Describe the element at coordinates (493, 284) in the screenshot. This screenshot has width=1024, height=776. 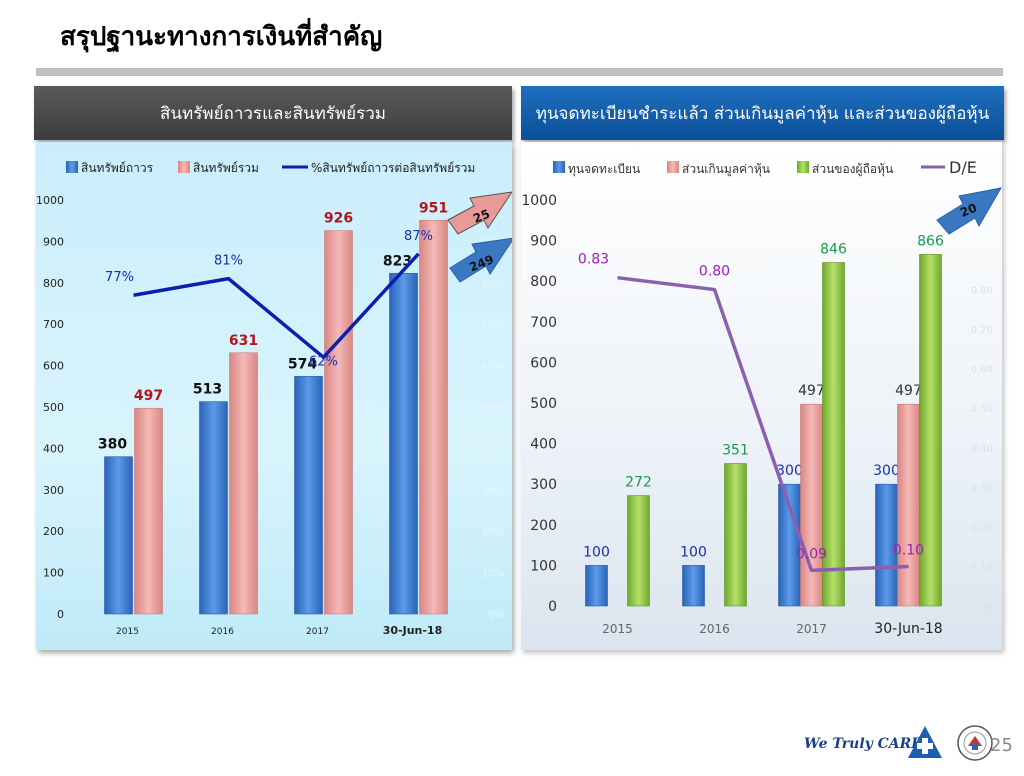
I see `y2-tick-label: 80%` at that location.